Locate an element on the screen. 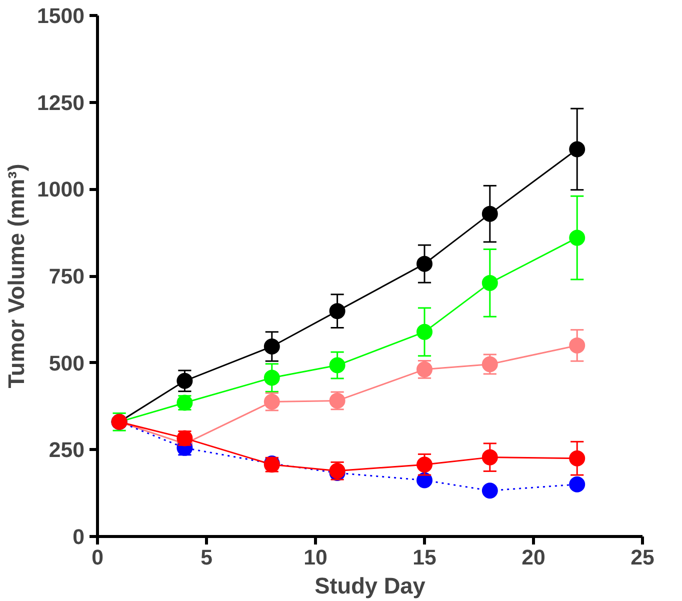 Image resolution: width=682 pixels, height=601 pixels. y-tick-label: 500 is located at coordinates (66, 363).